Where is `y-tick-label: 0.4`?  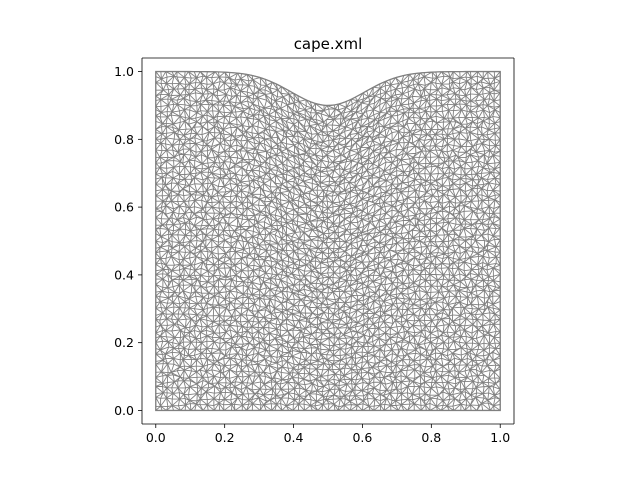
y-tick-label: 0.4 is located at coordinates (124, 274).